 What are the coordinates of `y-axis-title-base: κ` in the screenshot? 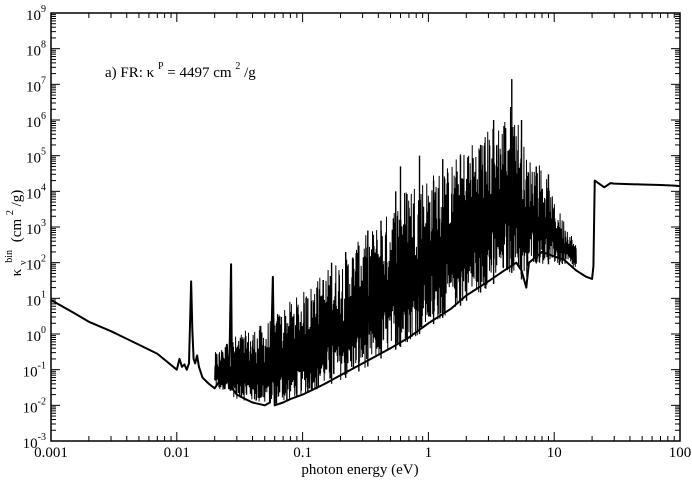 It's located at (17, 272).